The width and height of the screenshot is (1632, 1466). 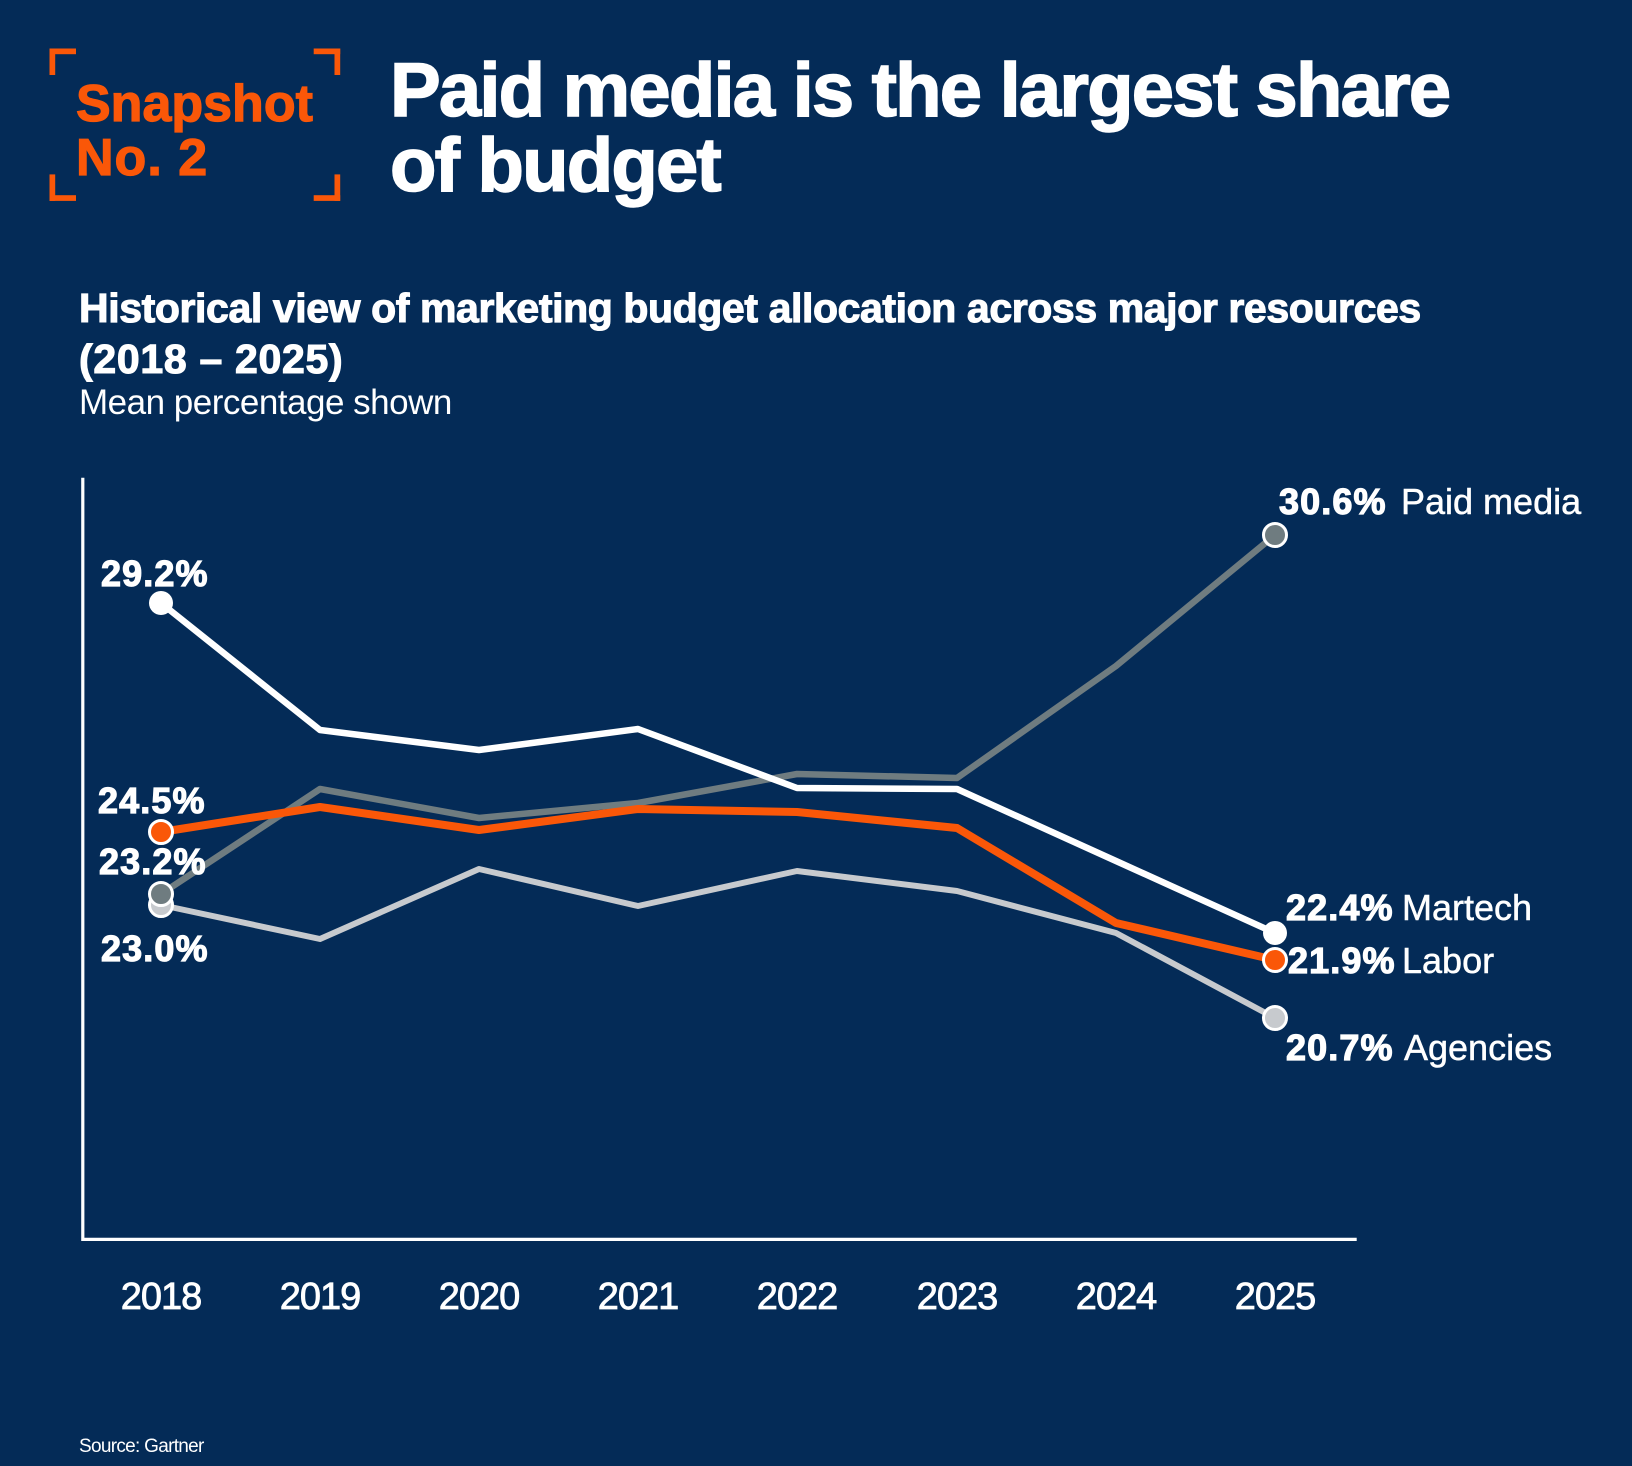 I want to click on svg-text: 2024, so click(x=1116, y=1297).